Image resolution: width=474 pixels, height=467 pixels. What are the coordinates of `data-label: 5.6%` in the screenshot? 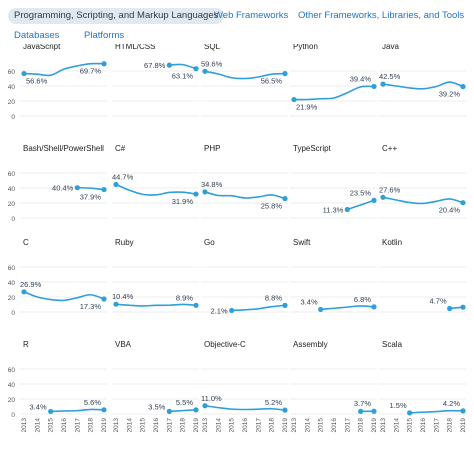 It's located at (92, 402).